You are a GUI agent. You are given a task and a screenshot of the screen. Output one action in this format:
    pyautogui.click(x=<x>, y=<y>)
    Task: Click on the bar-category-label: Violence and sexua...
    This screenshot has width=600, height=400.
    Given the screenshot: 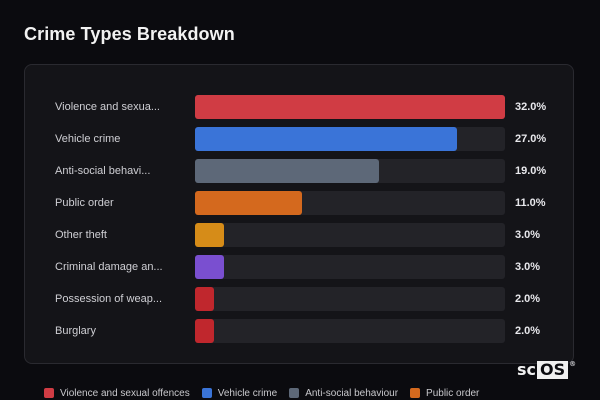 What is the action you would take?
    pyautogui.click(x=107, y=107)
    